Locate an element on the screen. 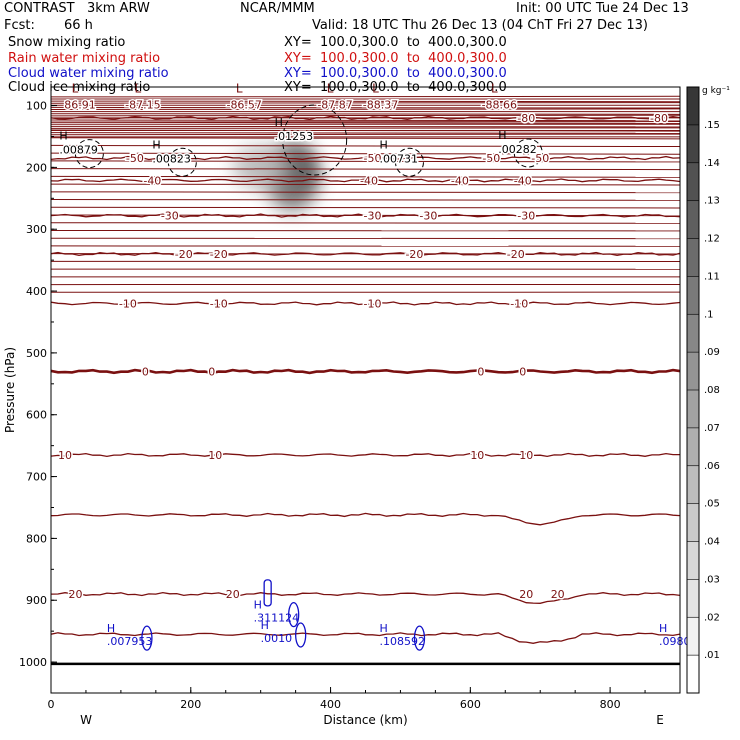 The width and height of the screenshot is (740, 740). isotherm-unlabeled is located at coordinates (365, 638).